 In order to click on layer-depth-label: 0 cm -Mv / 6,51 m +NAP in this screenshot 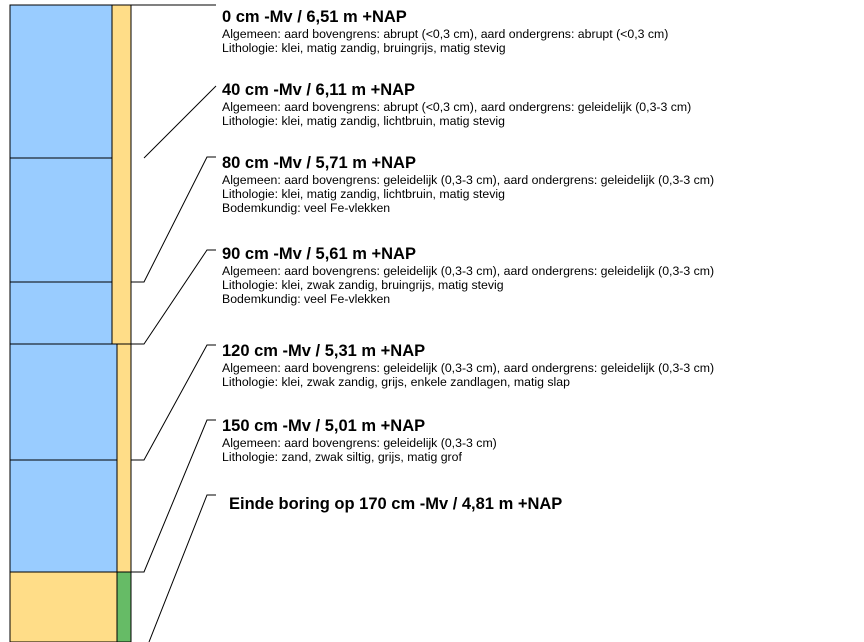, I will do `click(314, 17)`.